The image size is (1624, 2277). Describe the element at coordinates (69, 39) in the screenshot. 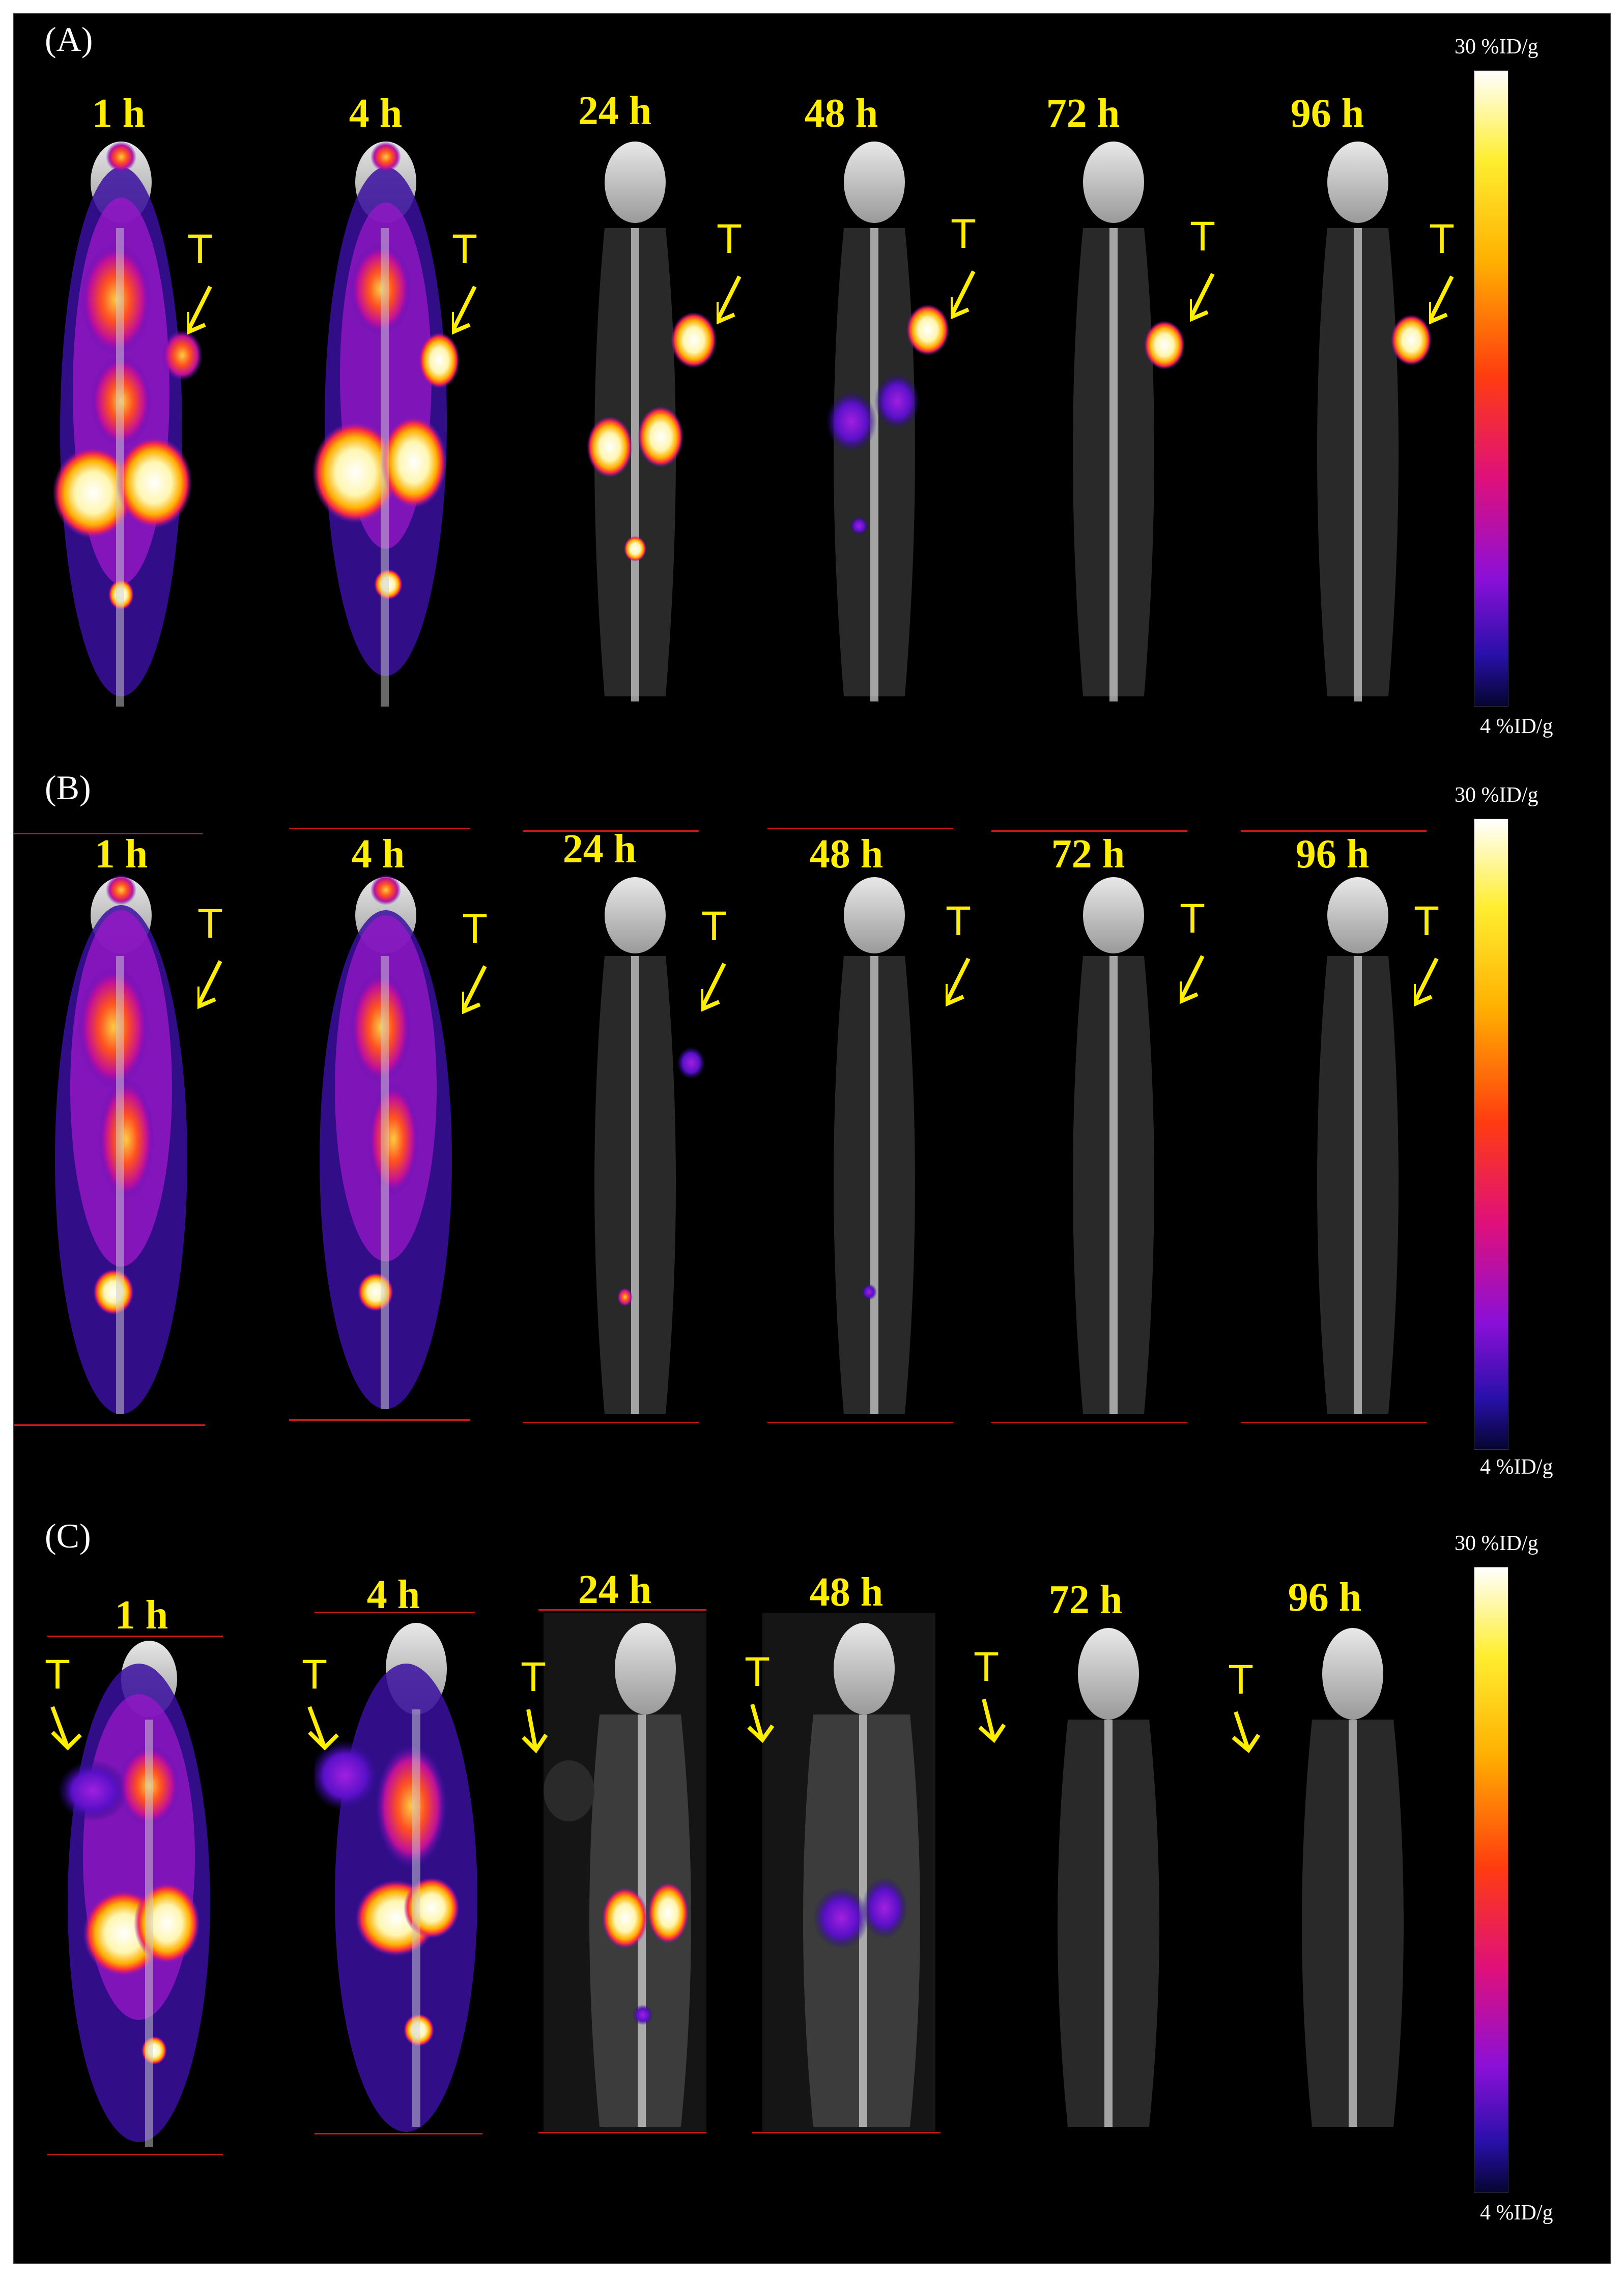

I see `panel-label: (A)` at that location.